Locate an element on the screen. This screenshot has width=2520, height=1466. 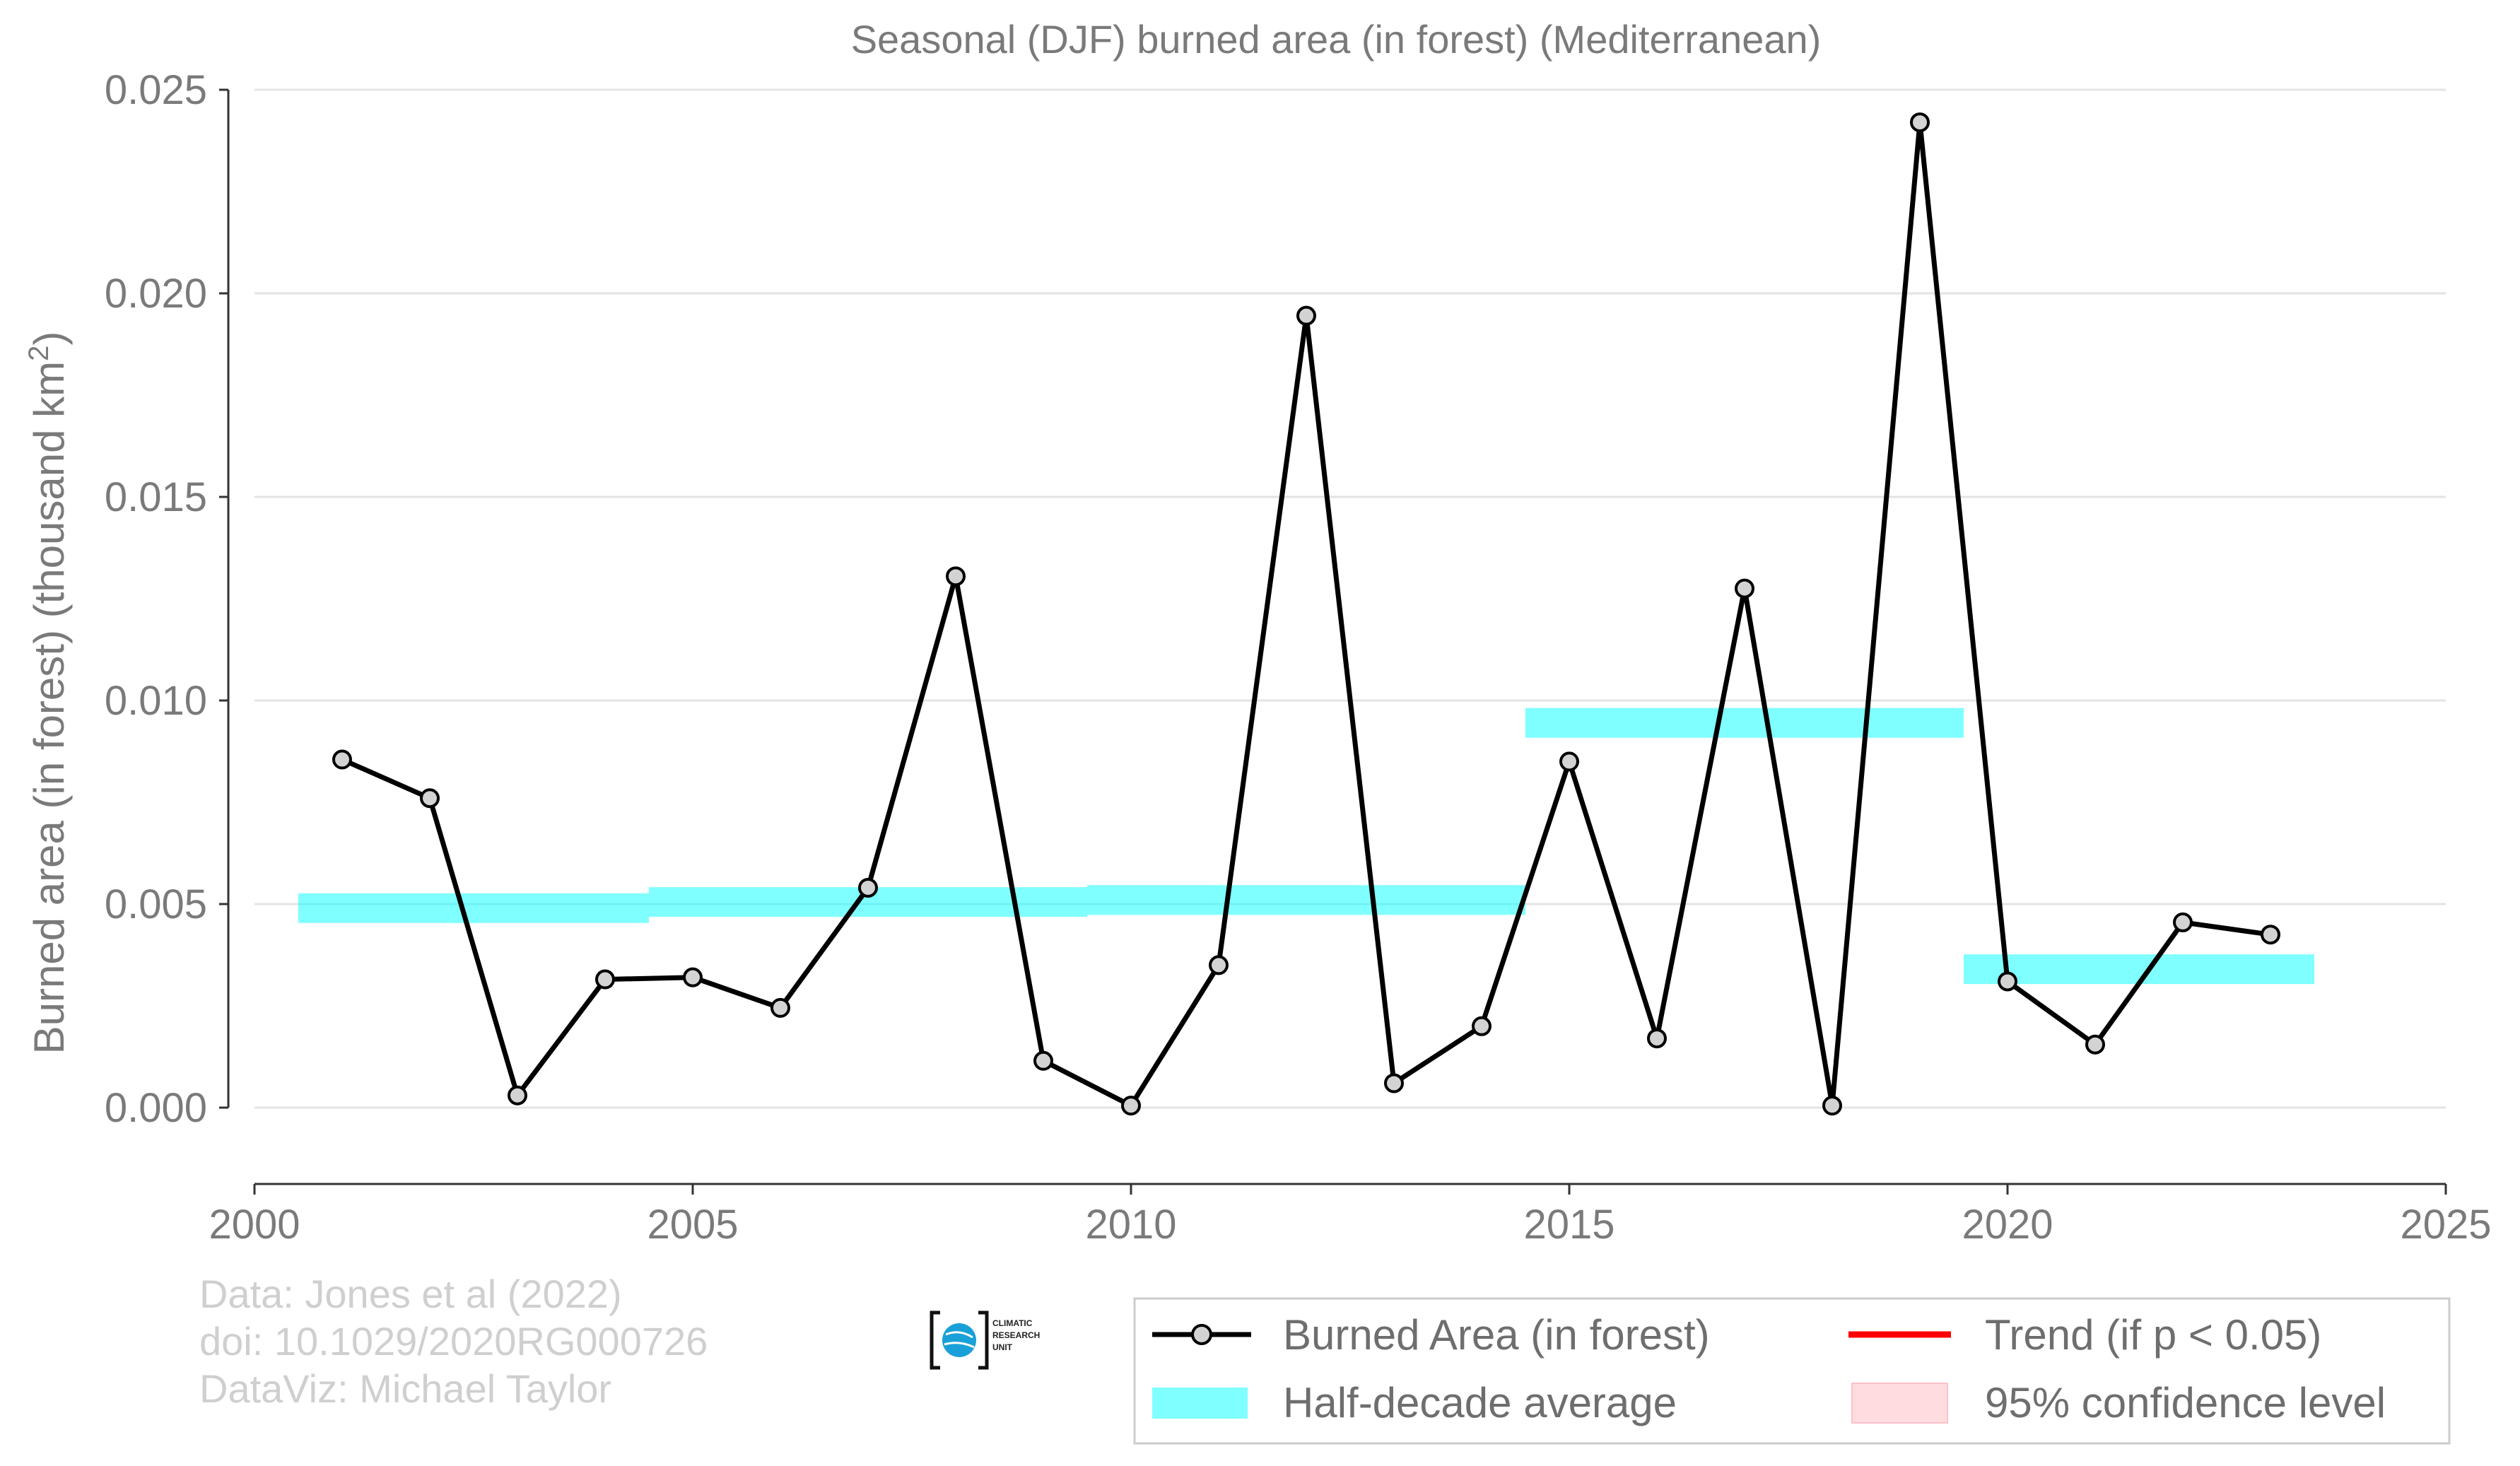
data-point-2014 is located at coordinates (1482, 1026).